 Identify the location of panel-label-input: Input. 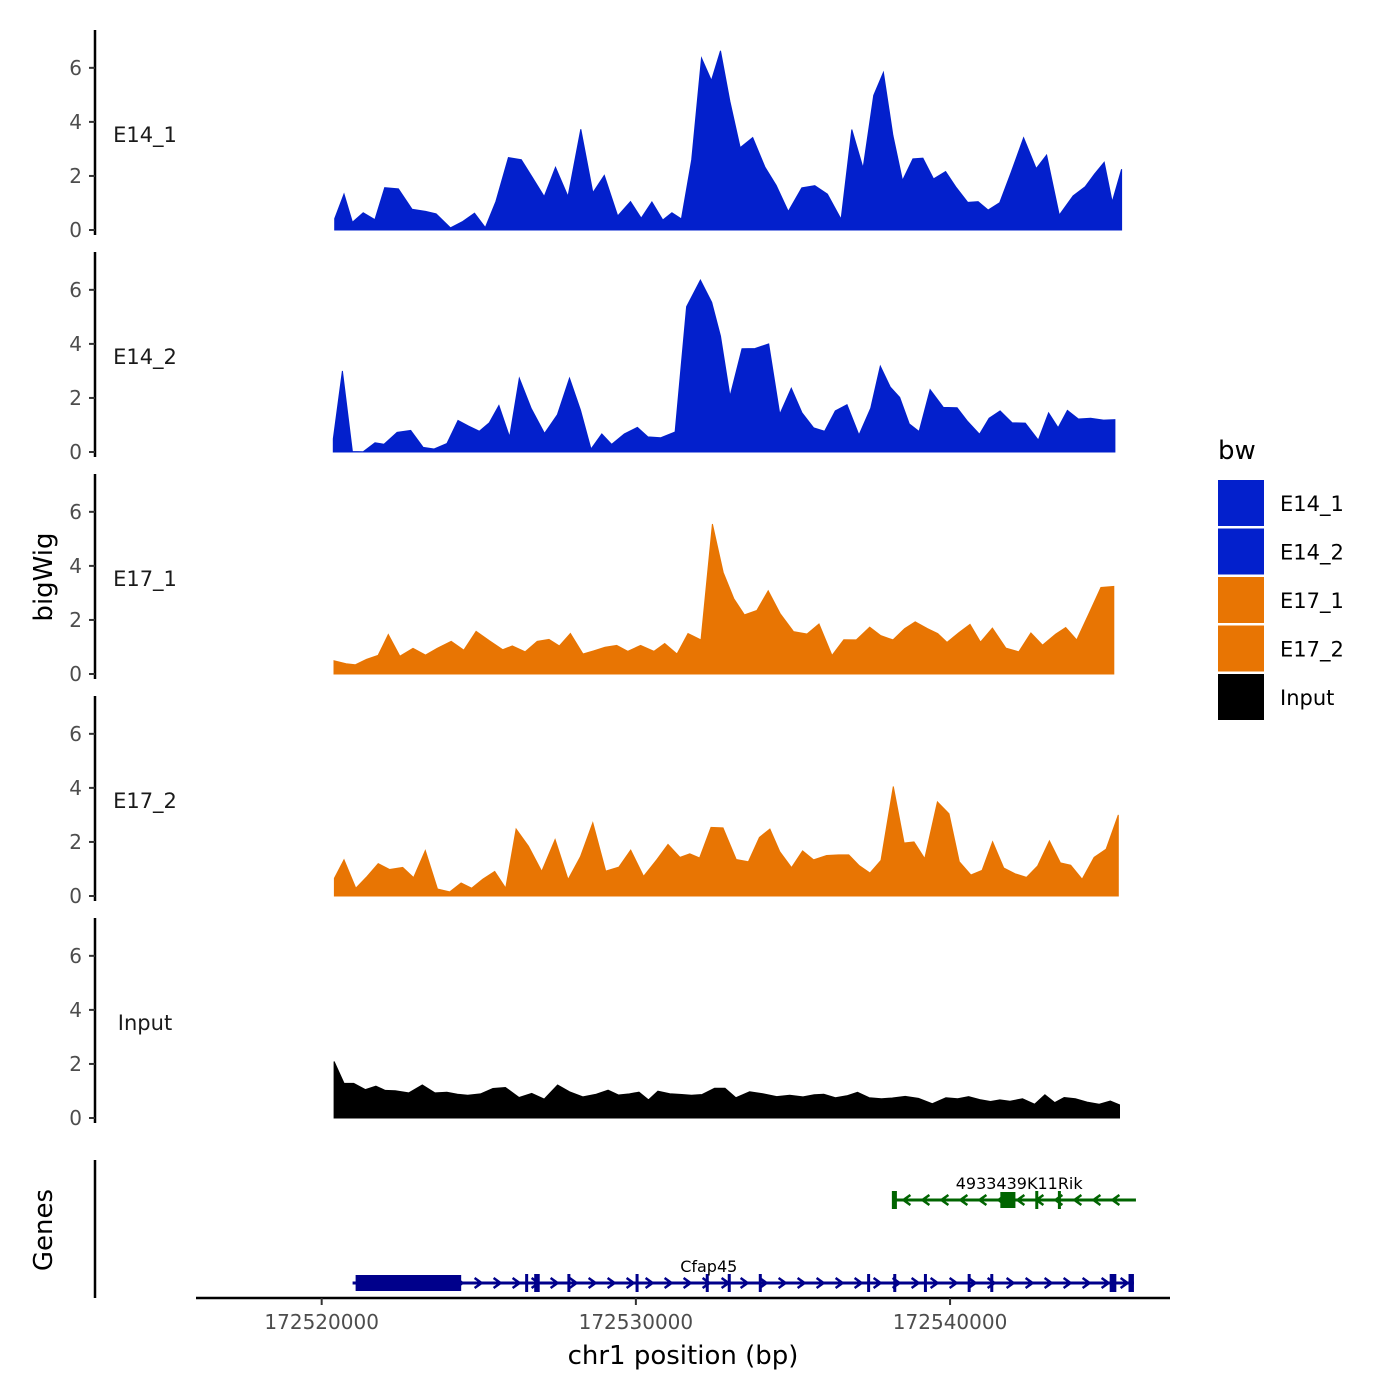
(145, 1023).